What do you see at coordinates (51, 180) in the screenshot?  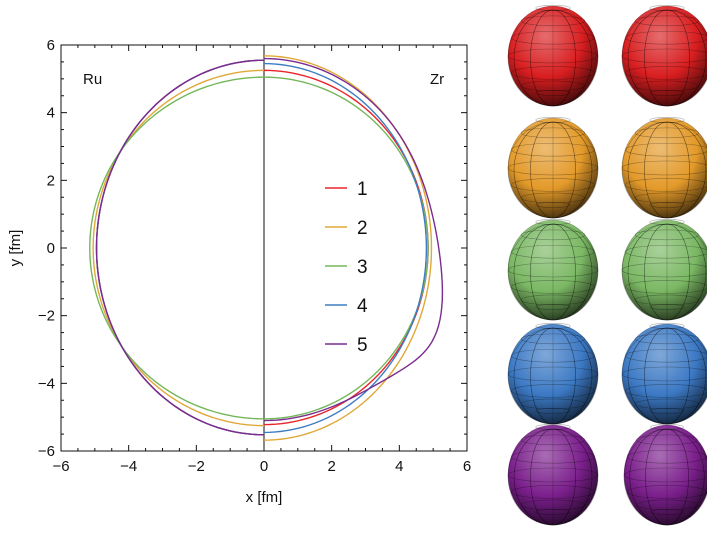 I see `y-tick-label: 2` at bounding box center [51, 180].